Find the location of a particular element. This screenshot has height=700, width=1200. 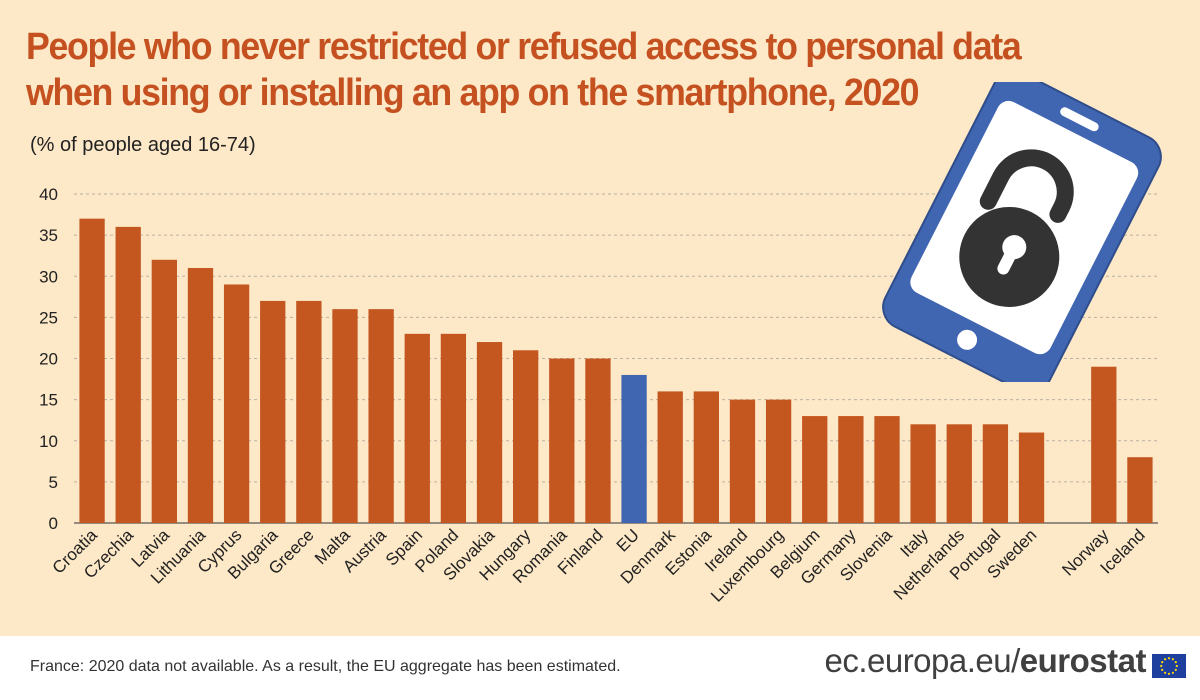

bar-czechia is located at coordinates (128, 374).